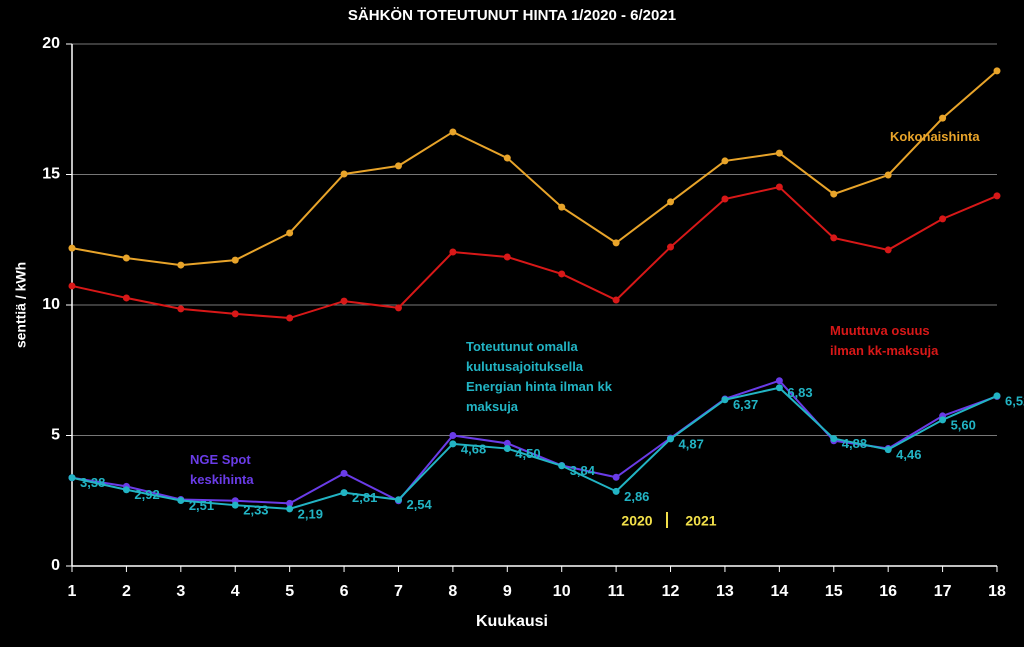 The width and height of the screenshot is (1024, 647). I want to click on x-tick-label: 15, so click(834, 591).